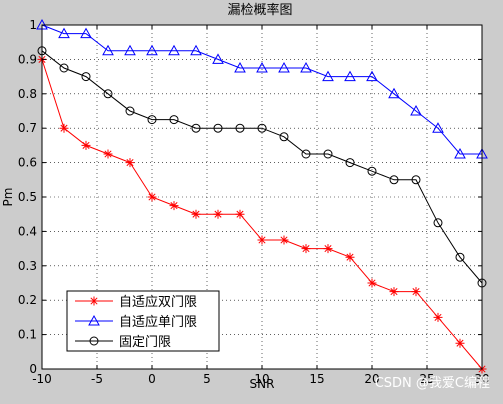 The height and width of the screenshot is (404, 503). What do you see at coordinates (33, 369) in the screenshot?
I see `y-tick-label: 0` at bounding box center [33, 369].